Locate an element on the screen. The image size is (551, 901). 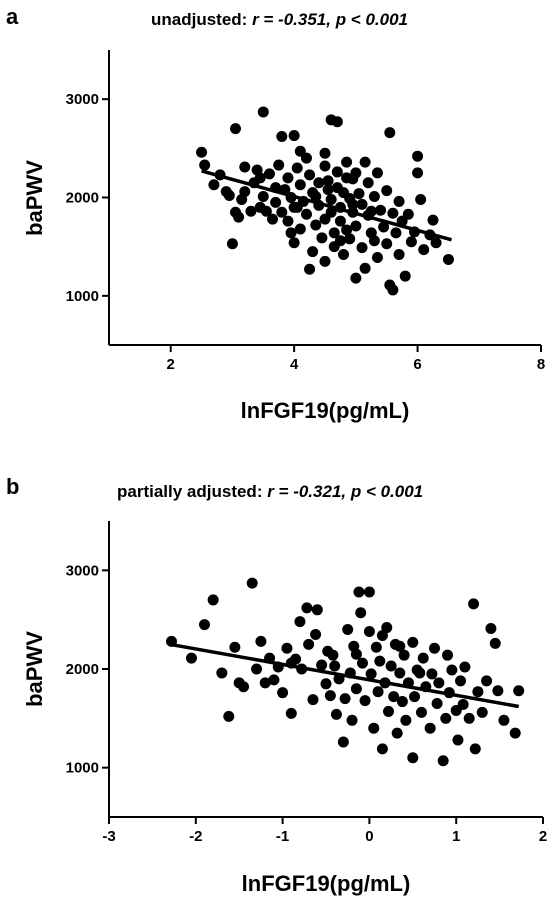
title-stat: r = -0.321, p < 0.001 is located at coordinates (345, 491).